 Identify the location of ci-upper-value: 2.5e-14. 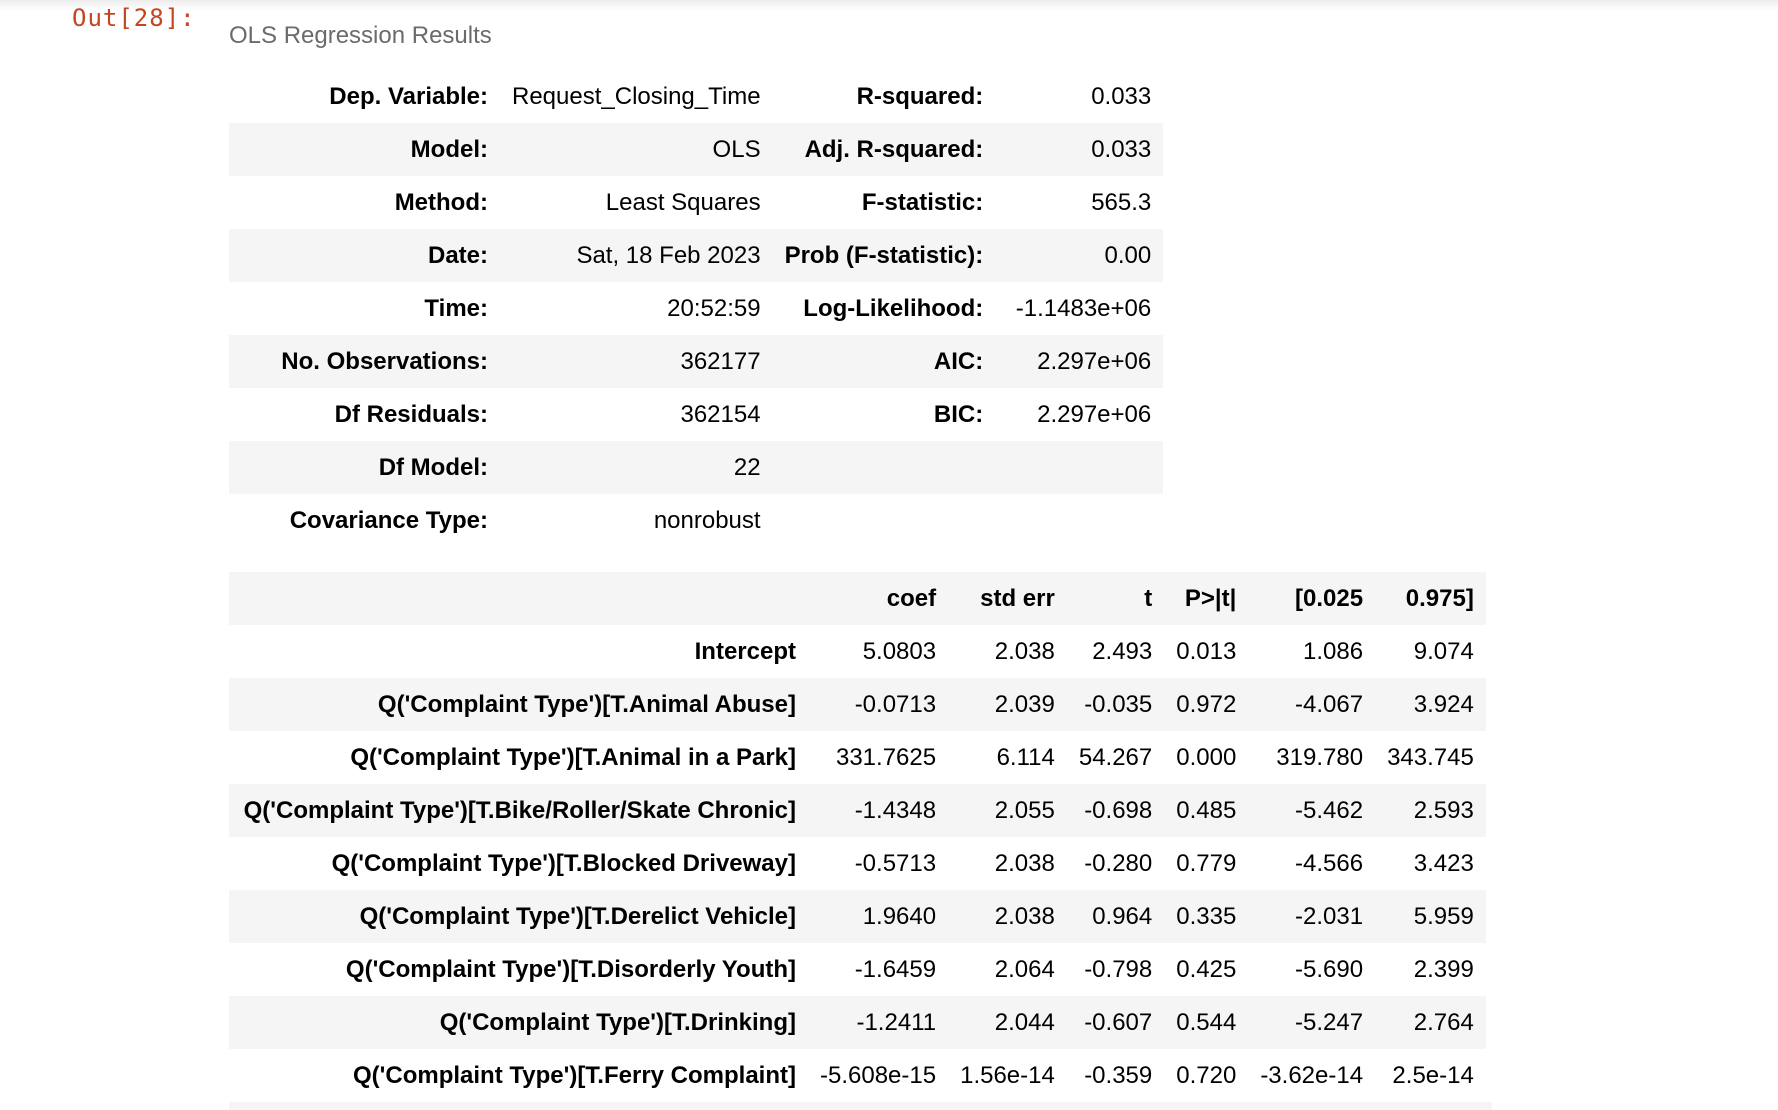
(1433, 1075).